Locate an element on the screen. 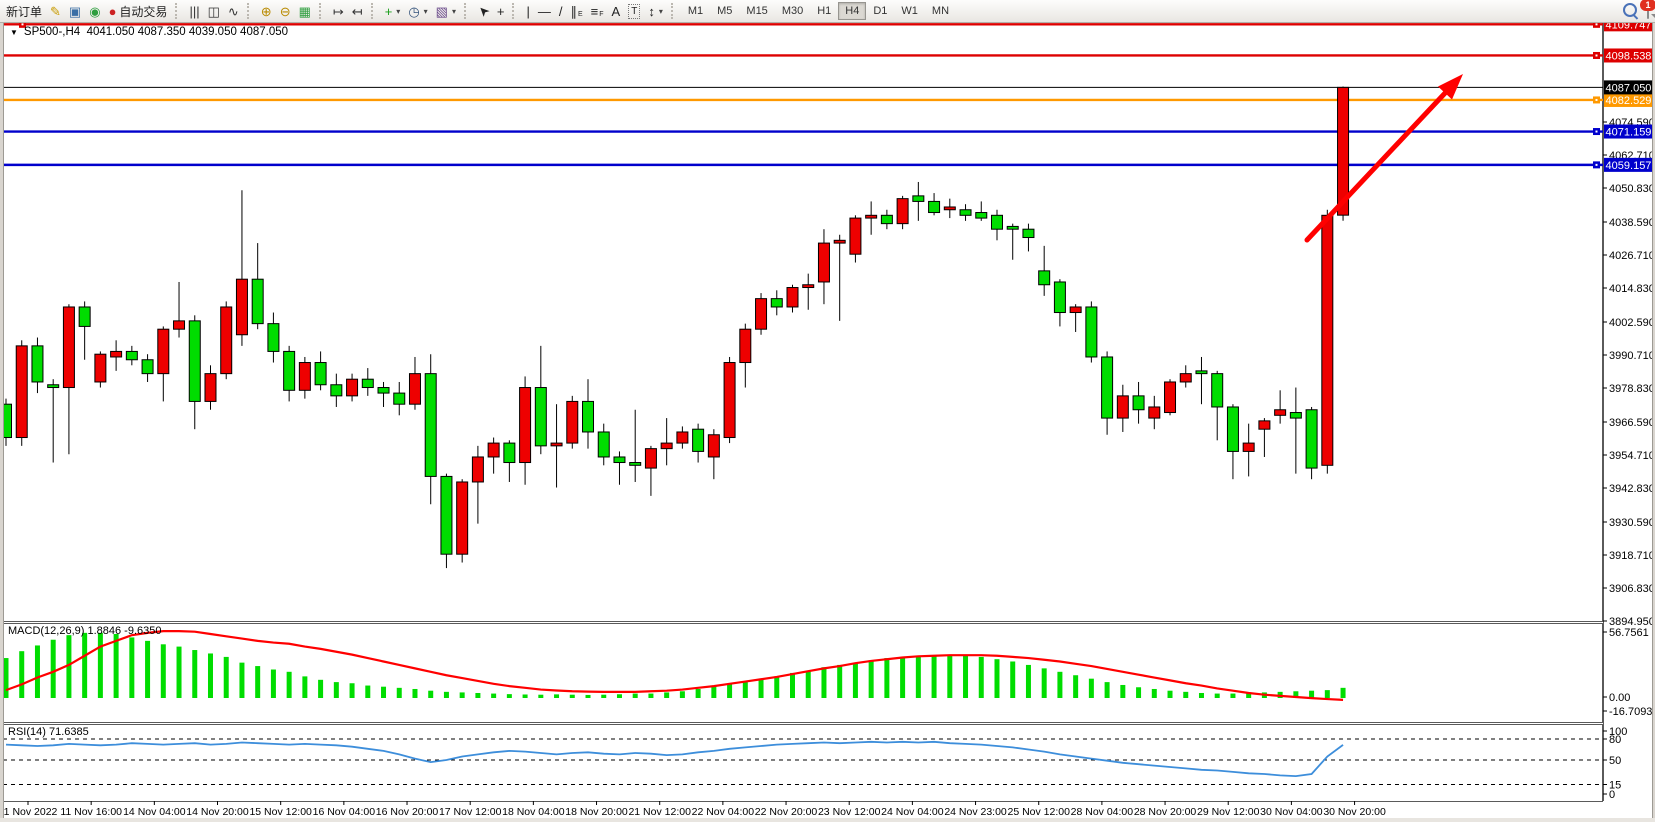 Image resolution: width=1655 pixels, height=822 pixels. terminal-button: ▣ is located at coordinates (75, 11).